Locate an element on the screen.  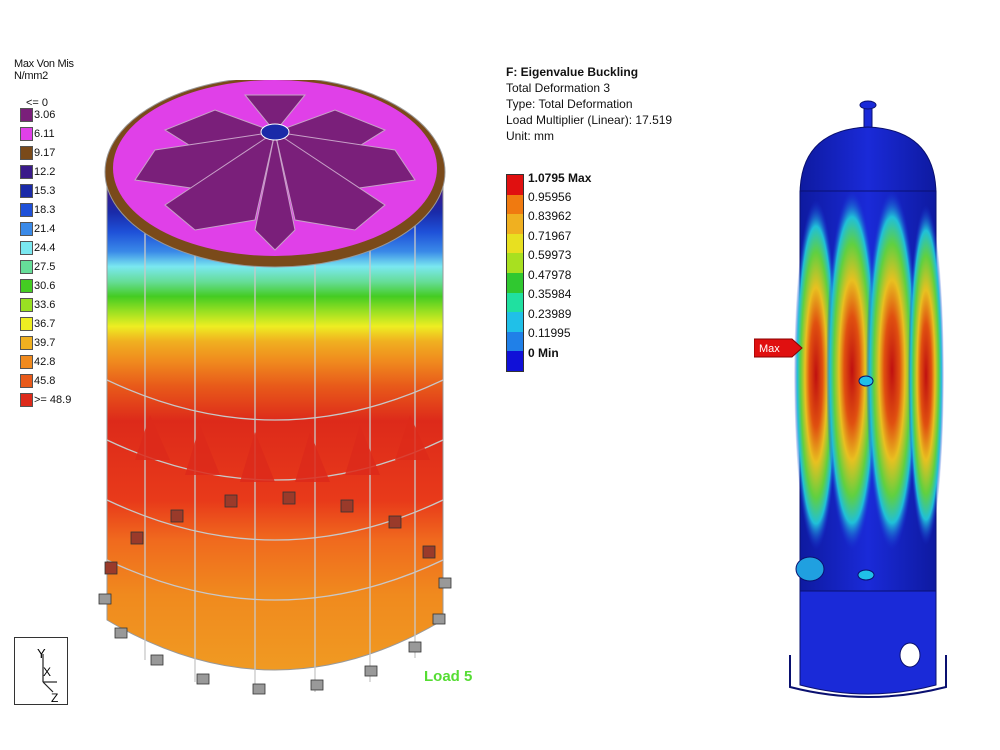
analysis-load-multiplier: Load Multiplier (Linear): 17.519 is located at coordinates (589, 120).